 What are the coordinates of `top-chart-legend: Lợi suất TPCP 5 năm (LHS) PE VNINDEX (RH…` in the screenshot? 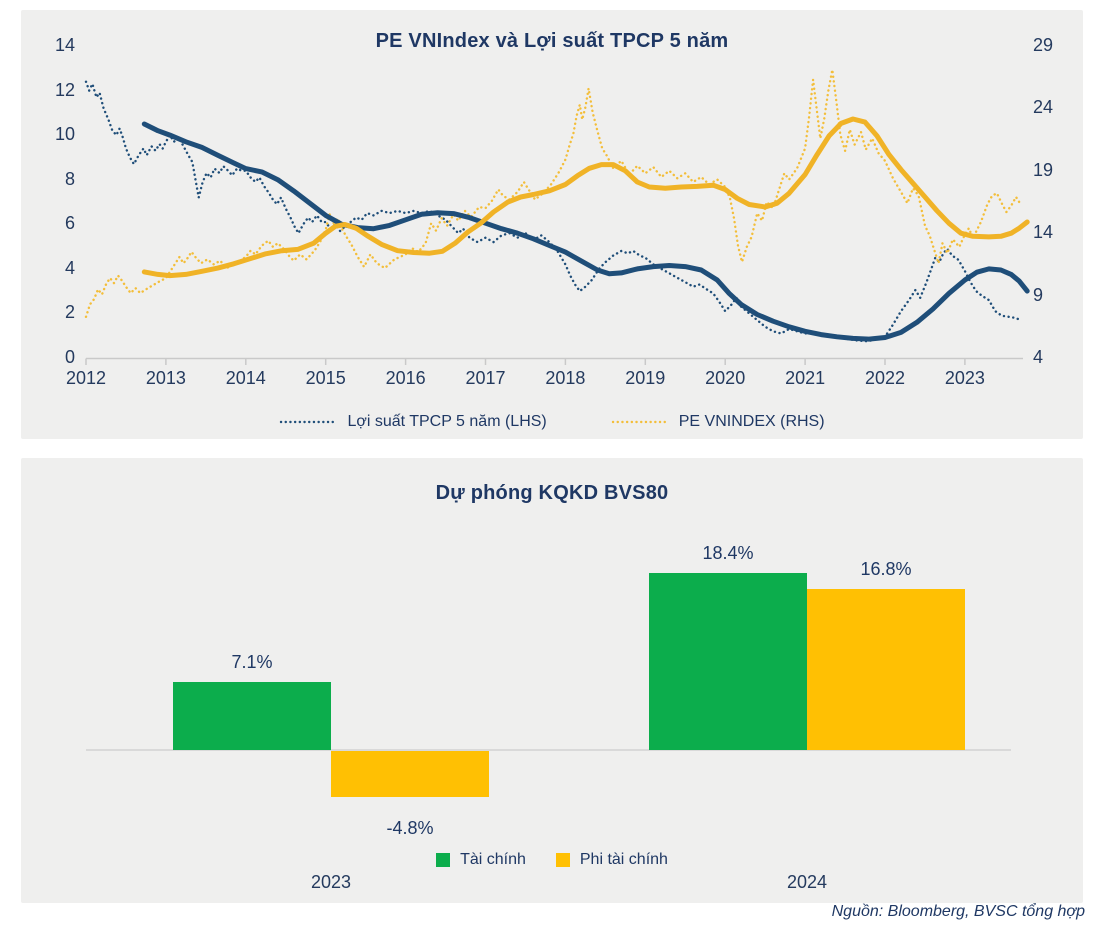 It's located at (552, 422).